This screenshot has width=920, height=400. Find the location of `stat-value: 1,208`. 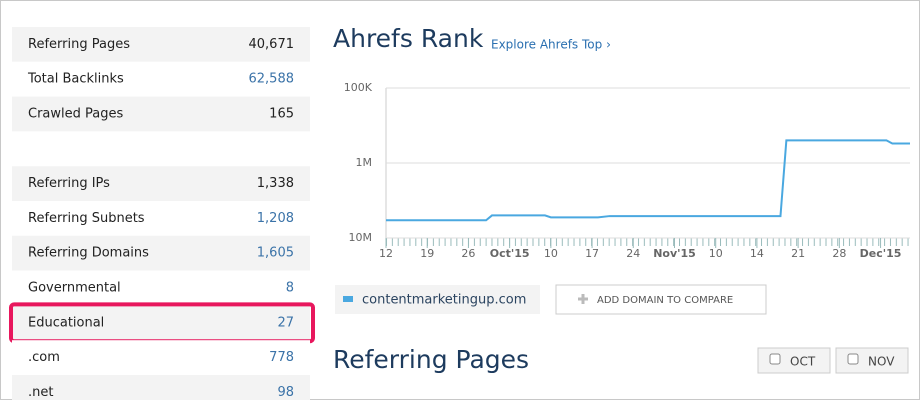

stat-value: 1,208 is located at coordinates (275, 218).